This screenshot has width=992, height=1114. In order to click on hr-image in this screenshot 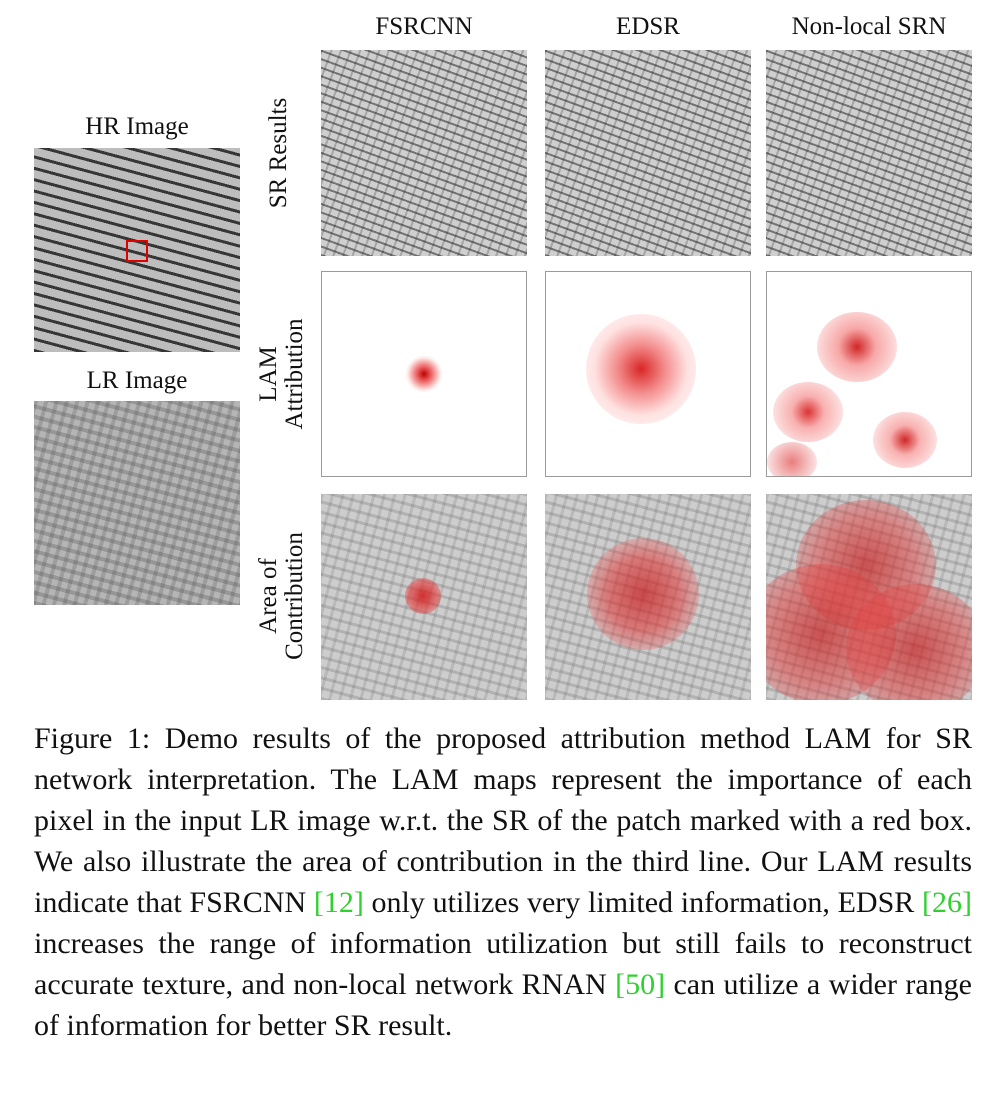, I will do `click(137, 250)`.